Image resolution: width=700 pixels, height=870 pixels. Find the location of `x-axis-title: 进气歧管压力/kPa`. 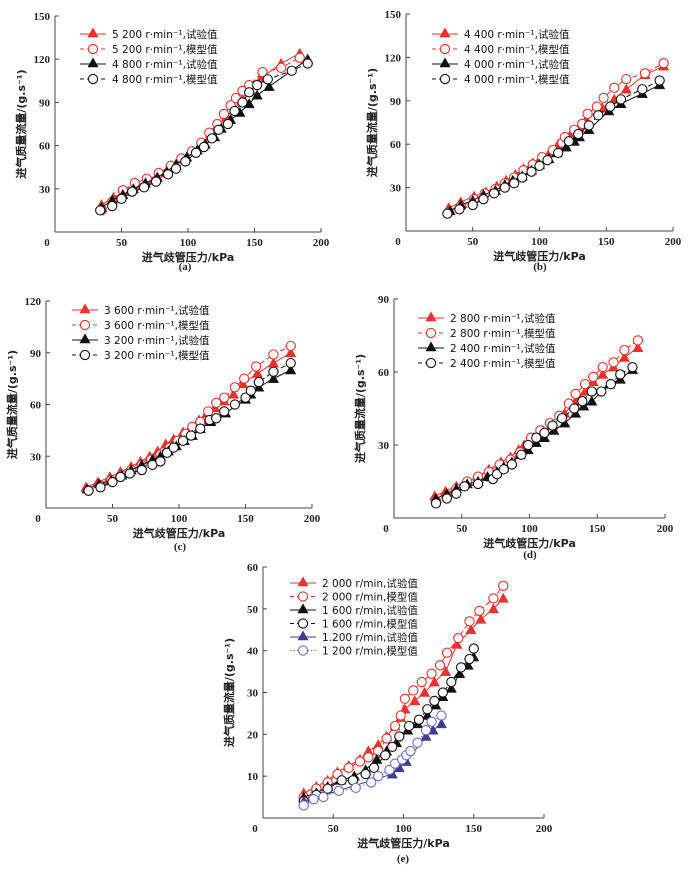

x-axis-title: 进气歧管压力/kPa is located at coordinates (188, 257).